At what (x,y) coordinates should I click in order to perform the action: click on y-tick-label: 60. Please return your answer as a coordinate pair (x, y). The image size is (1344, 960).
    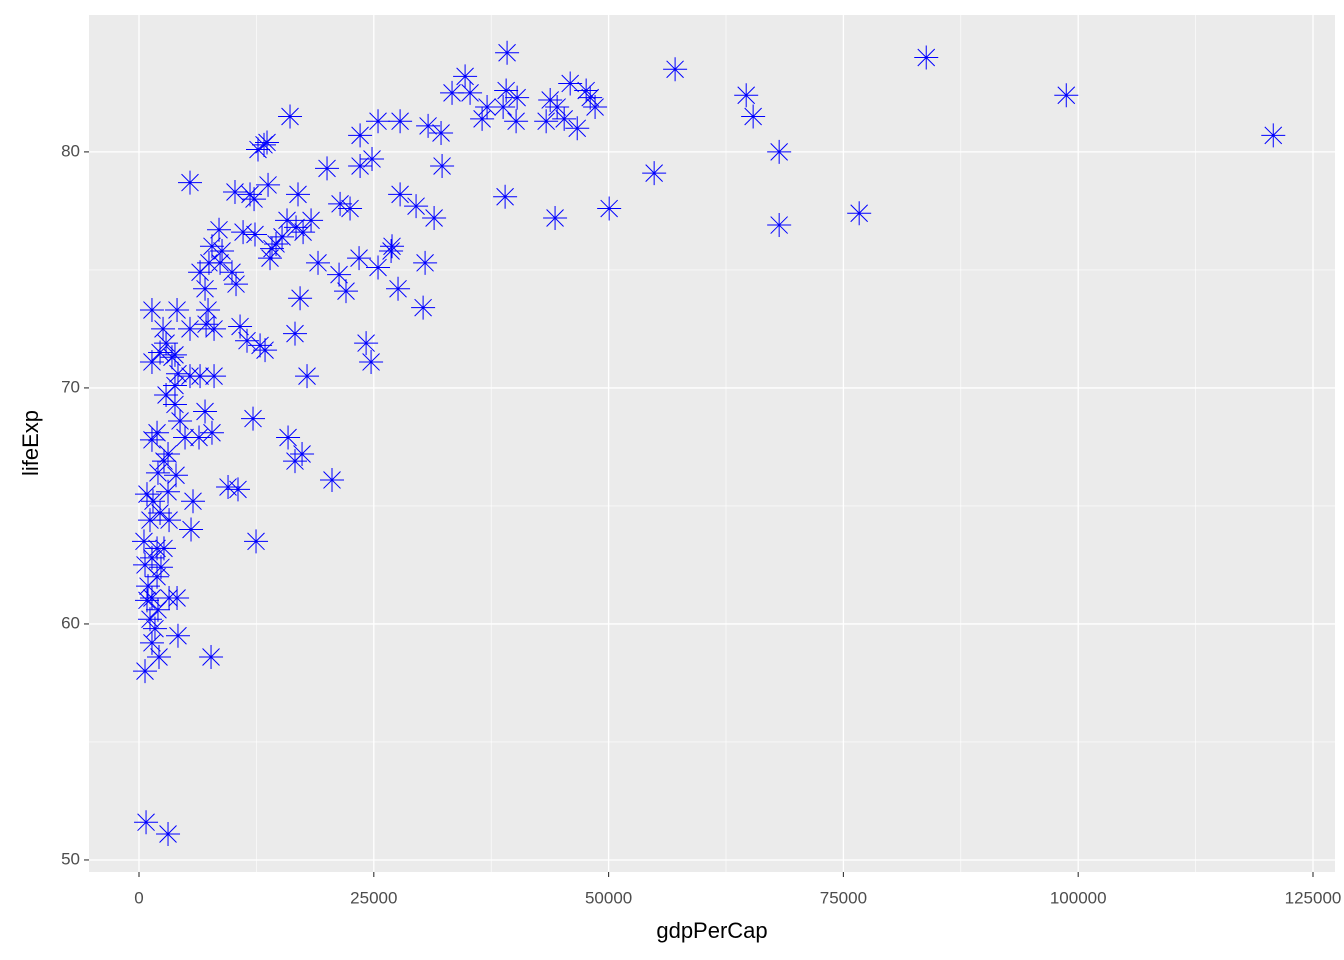
    Looking at the image, I should click on (70, 622).